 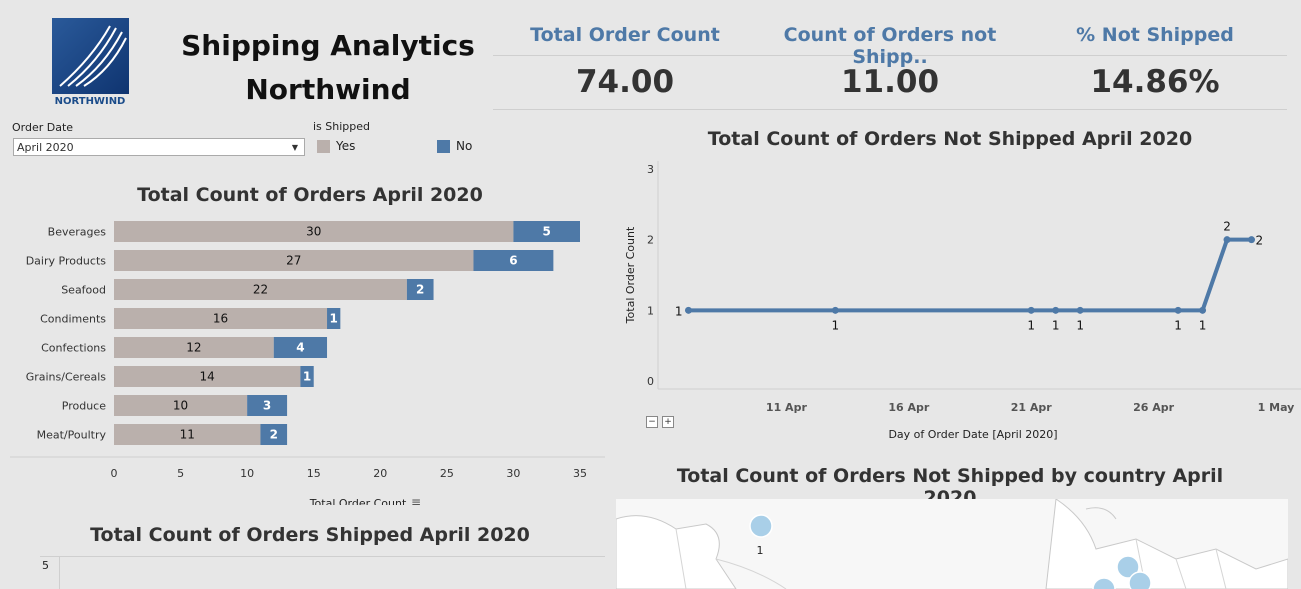 What do you see at coordinates (952, 544) in the screenshot?
I see `country-map: 1` at bounding box center [952, 544].